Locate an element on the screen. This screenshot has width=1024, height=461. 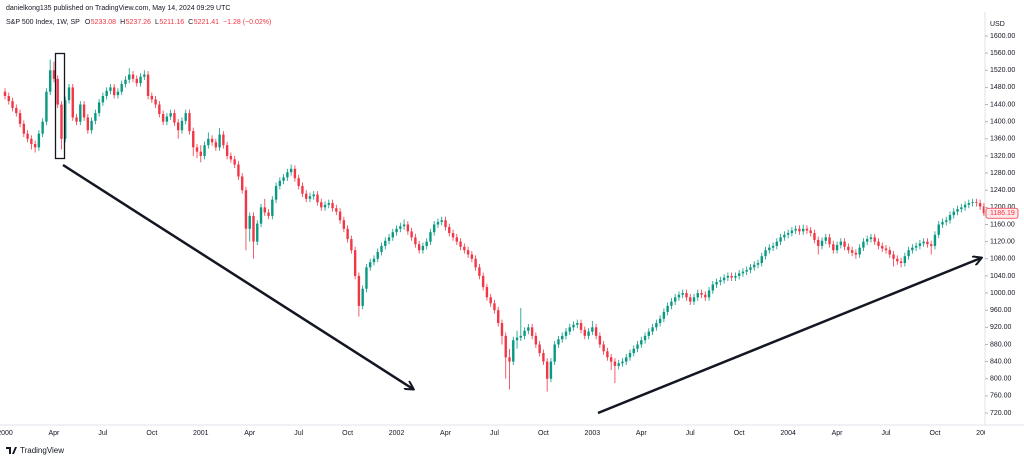
x-tick-label: 2001 is located at coordinates (201, 433).